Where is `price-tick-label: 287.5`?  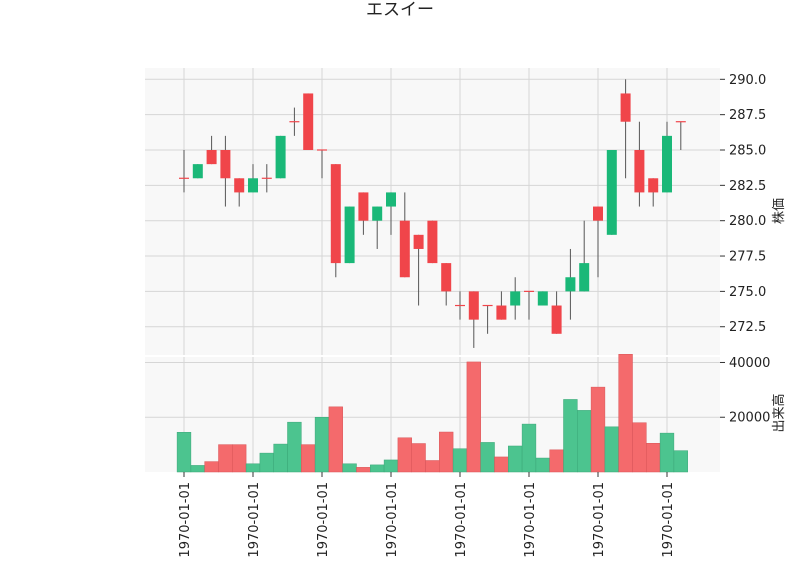 price-tick-label: 287.5 is located at coordinates (747, 115).